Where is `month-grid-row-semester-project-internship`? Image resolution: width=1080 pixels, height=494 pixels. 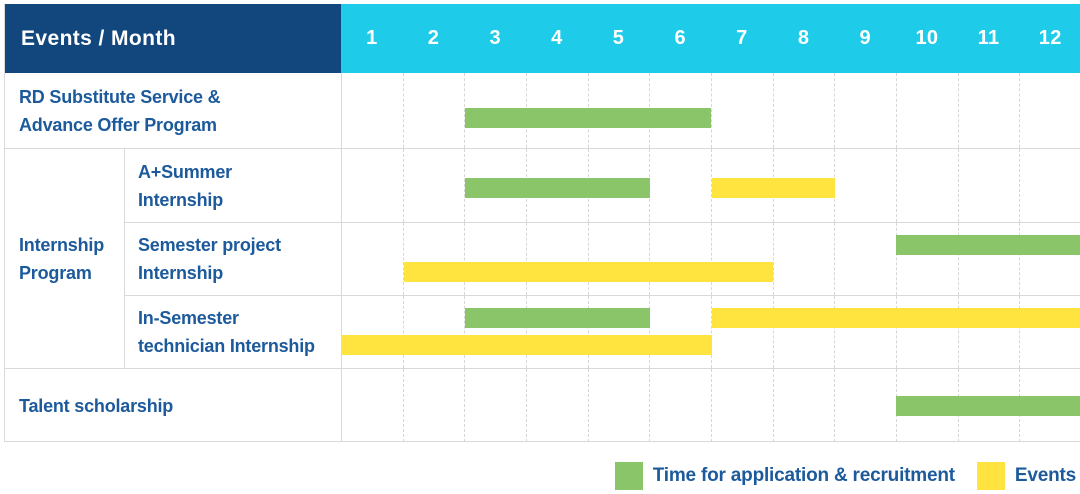
month-grid-row-semester-project-internship is located at coordinates (710, 258).